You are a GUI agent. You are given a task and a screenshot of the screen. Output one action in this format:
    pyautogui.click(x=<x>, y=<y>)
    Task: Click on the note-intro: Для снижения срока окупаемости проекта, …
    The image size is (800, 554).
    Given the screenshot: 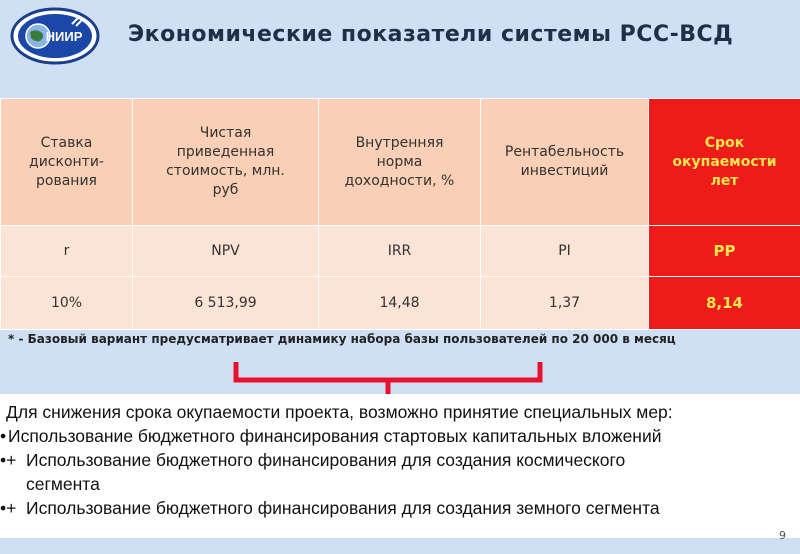 What is the action you would take?
    pyautogui.click(x=339, y=412)
    